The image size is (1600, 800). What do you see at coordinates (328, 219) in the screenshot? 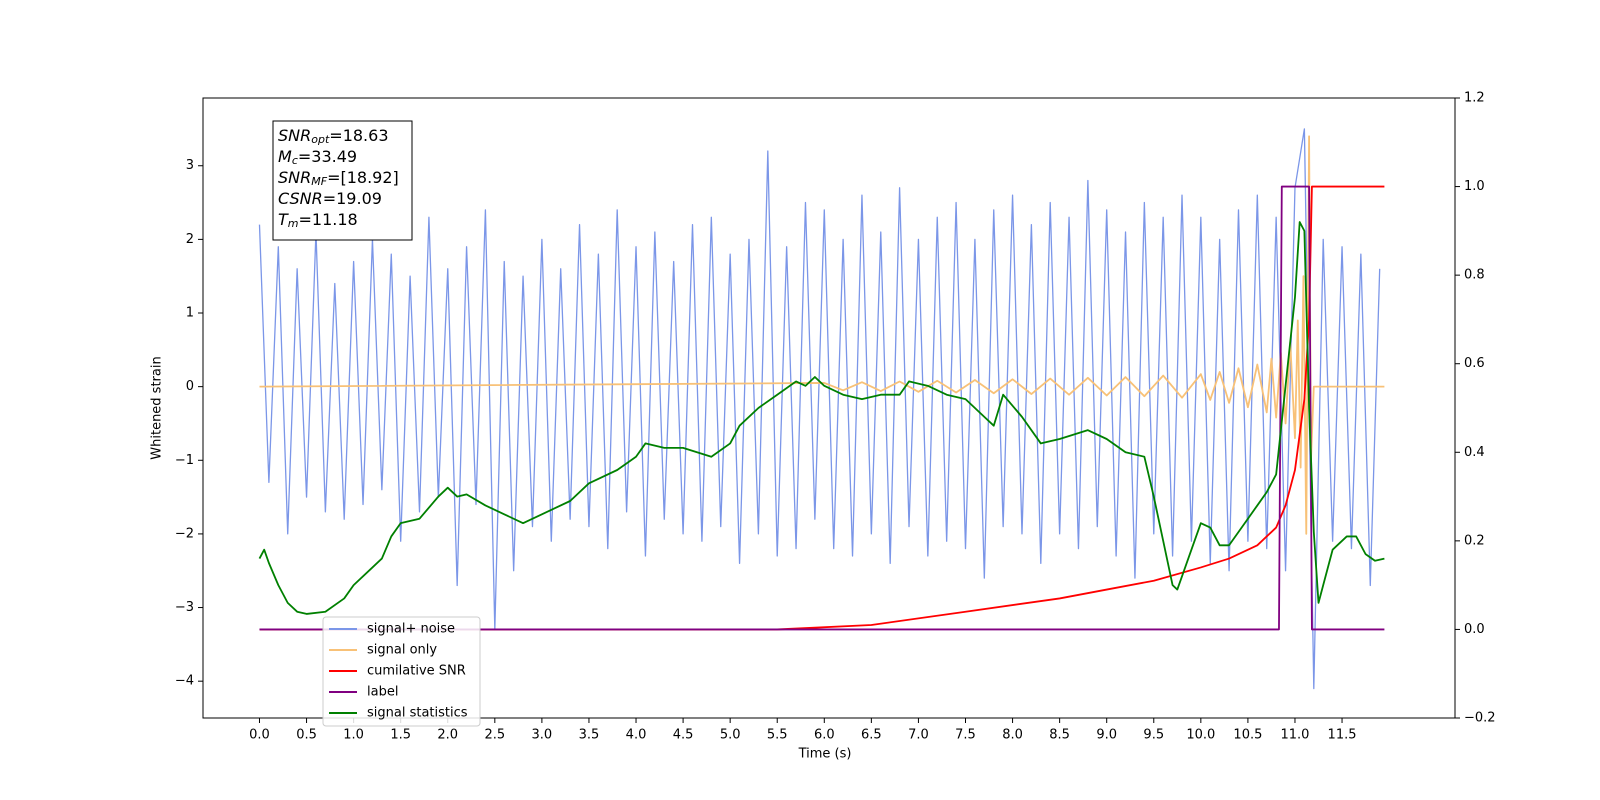
I see `annotation-value: =11.18` at bounding box center [328, 219].